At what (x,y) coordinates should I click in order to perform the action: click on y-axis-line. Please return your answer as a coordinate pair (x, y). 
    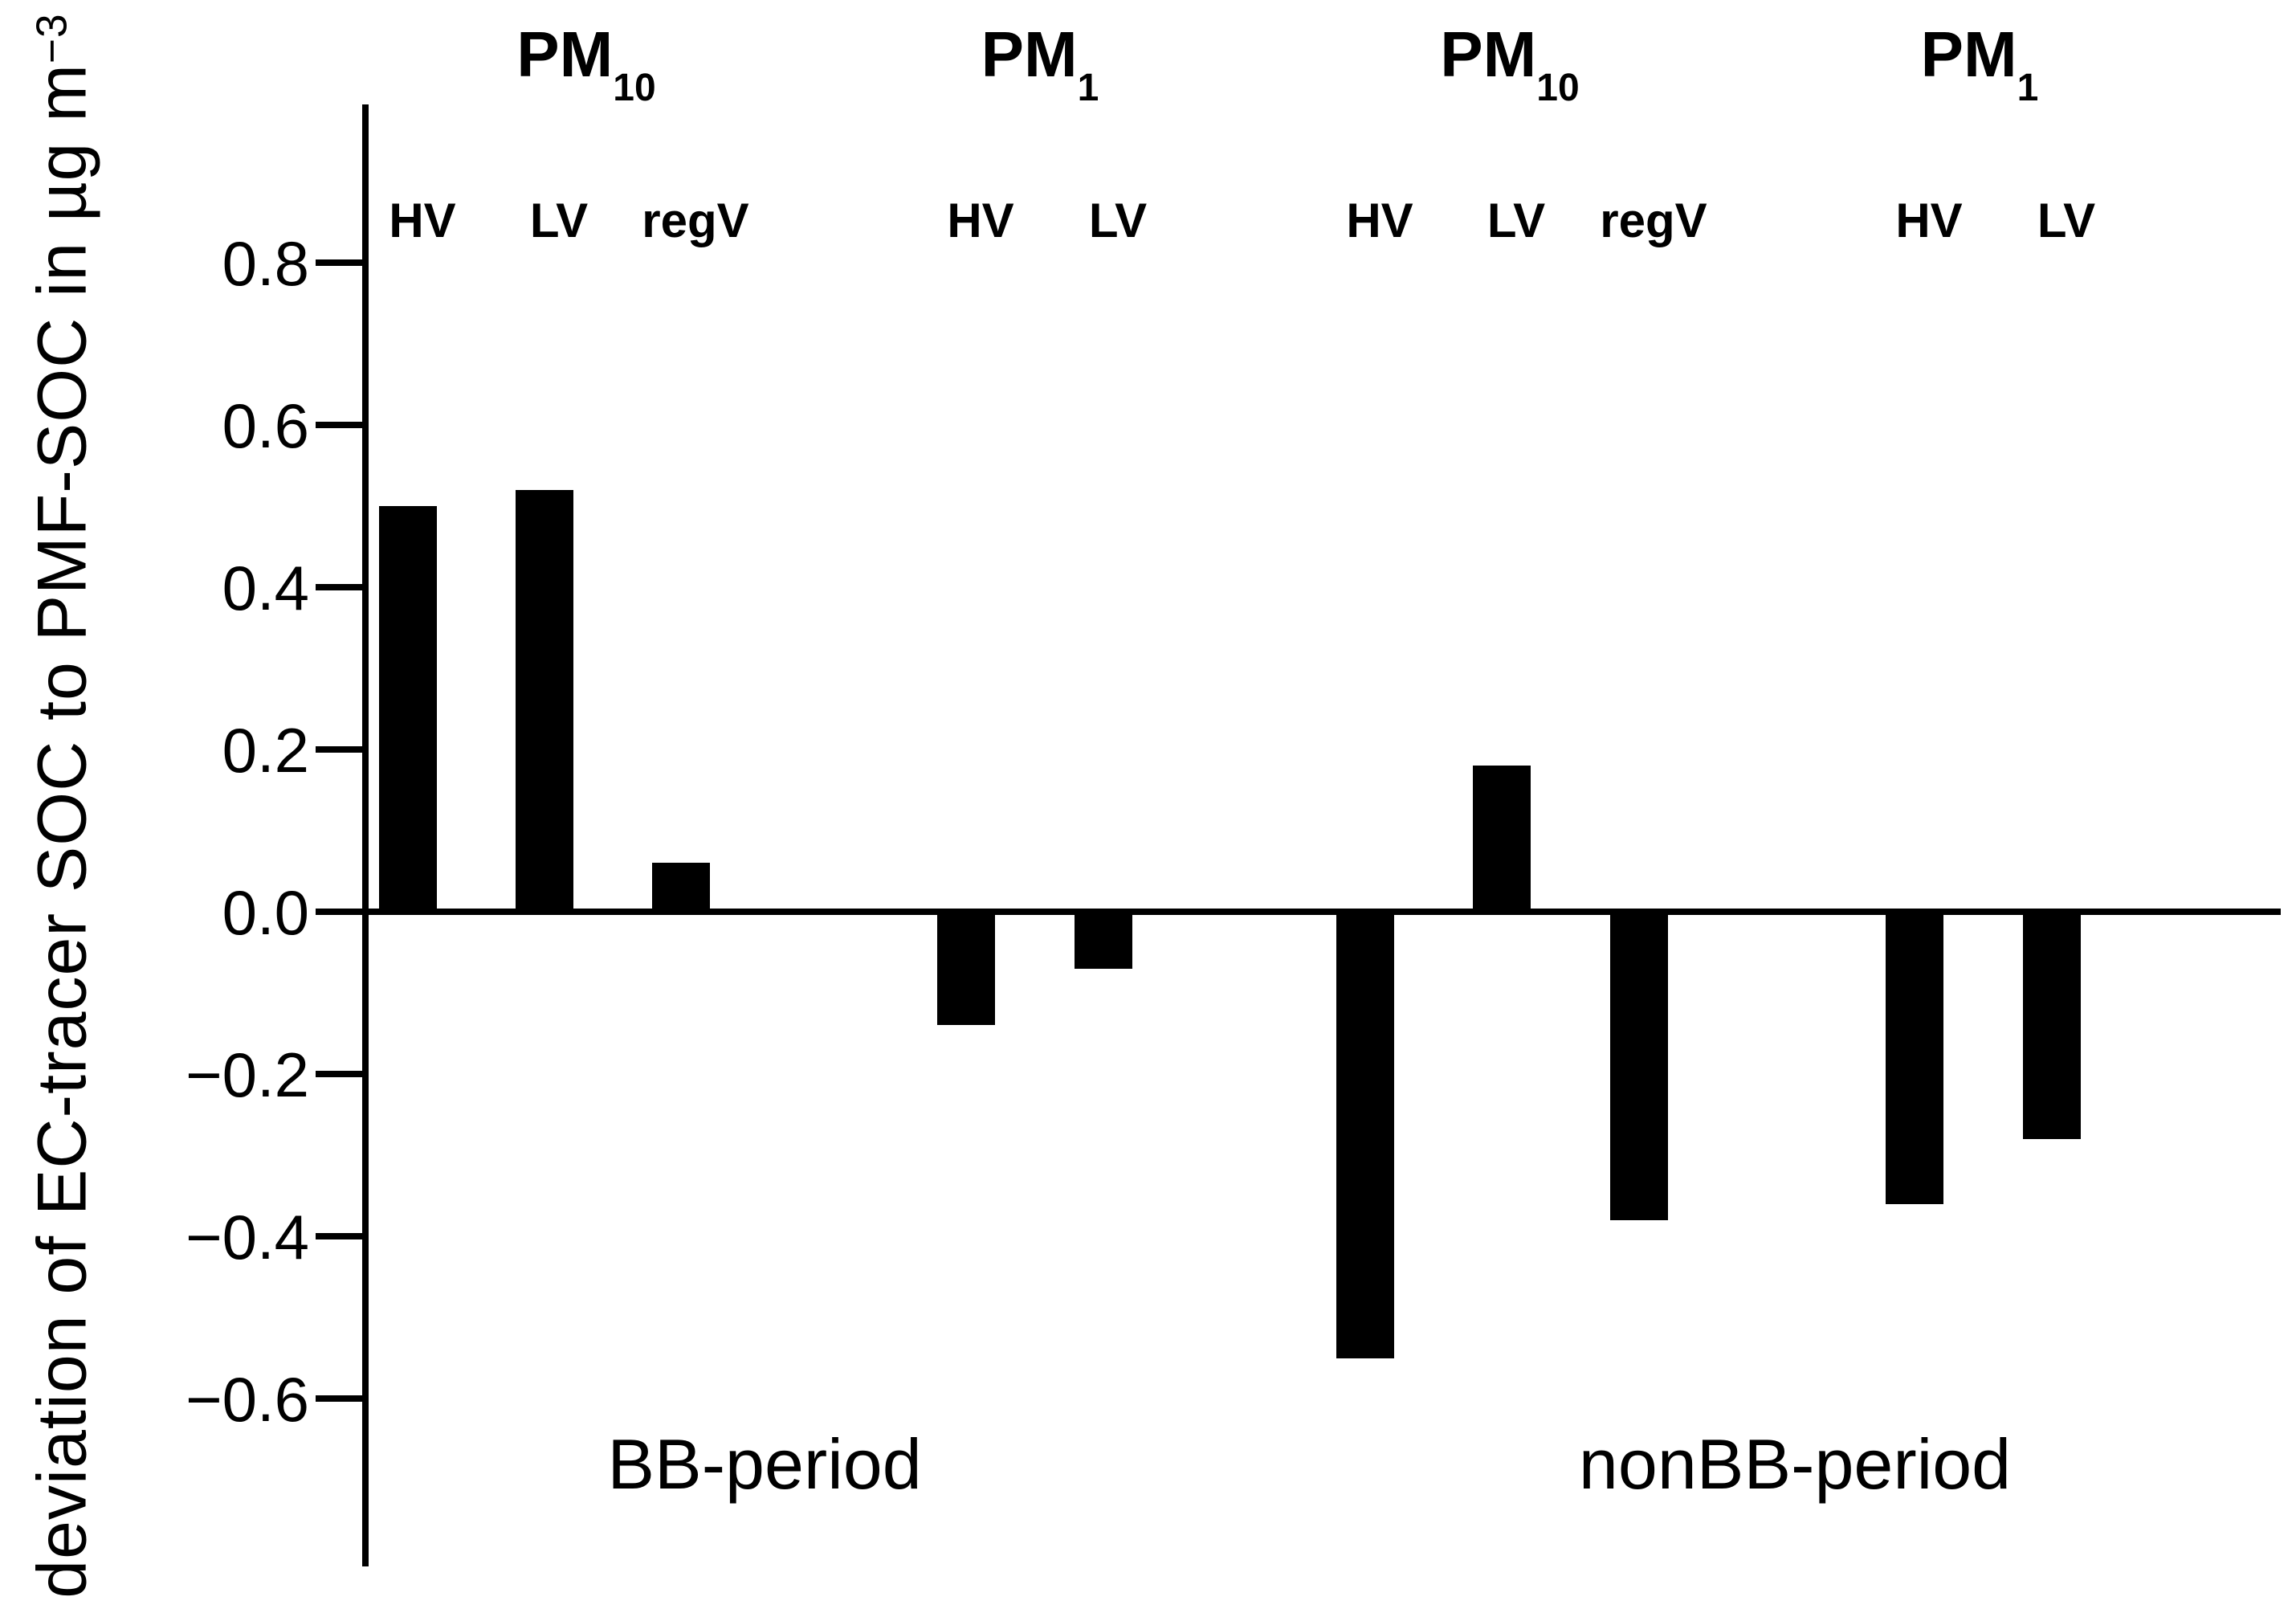
    Looking at the image, I should click on (366, 835).